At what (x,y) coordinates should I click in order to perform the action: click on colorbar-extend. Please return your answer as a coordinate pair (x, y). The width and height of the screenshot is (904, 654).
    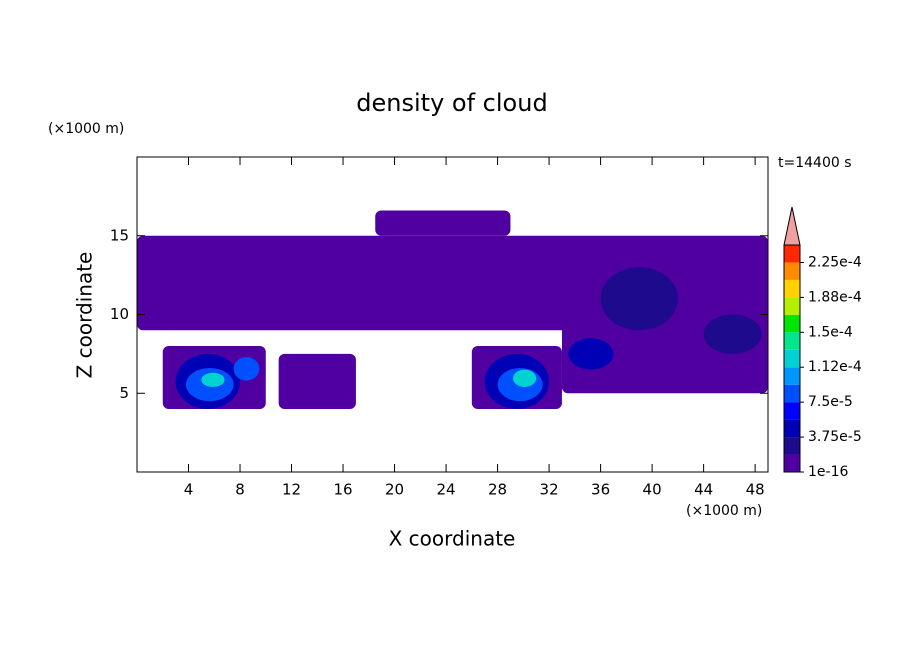
    Looking at the image, I should click on (792, 226).